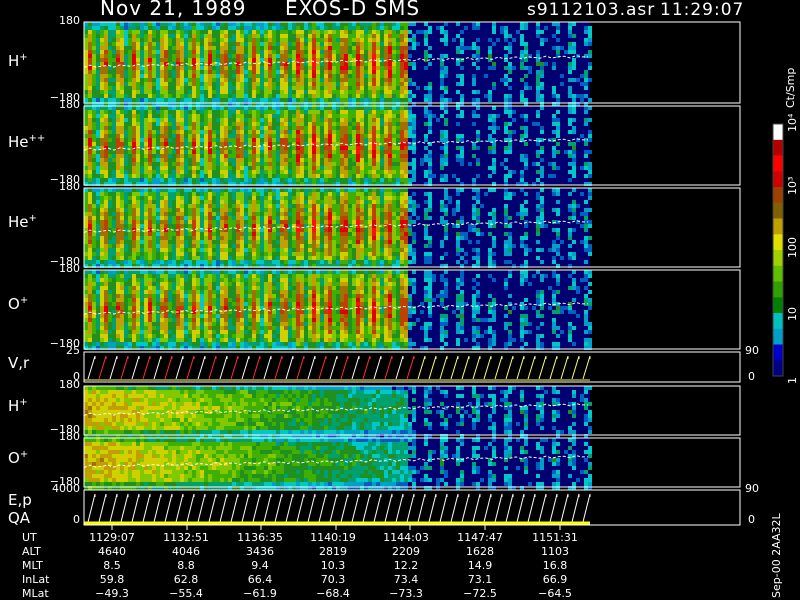 This screenshot has height=600, width=800. What do you see at coordinates (112, 537) in the screenshot?
I see `ephemeris-cell: 1129:07` at bounding box center [112, 537].